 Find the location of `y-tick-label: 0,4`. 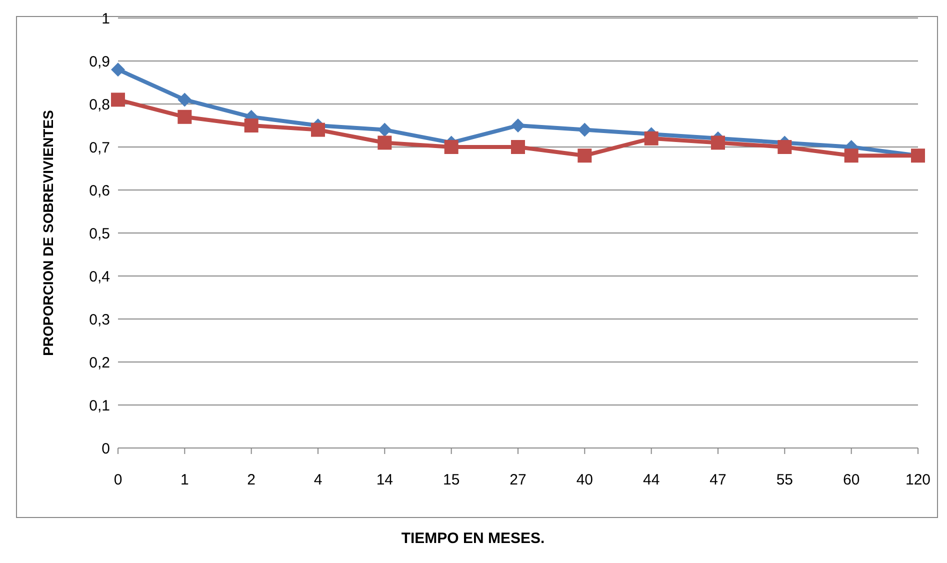

y-tick-label: 0,4 is located at coordinates (99, 277).